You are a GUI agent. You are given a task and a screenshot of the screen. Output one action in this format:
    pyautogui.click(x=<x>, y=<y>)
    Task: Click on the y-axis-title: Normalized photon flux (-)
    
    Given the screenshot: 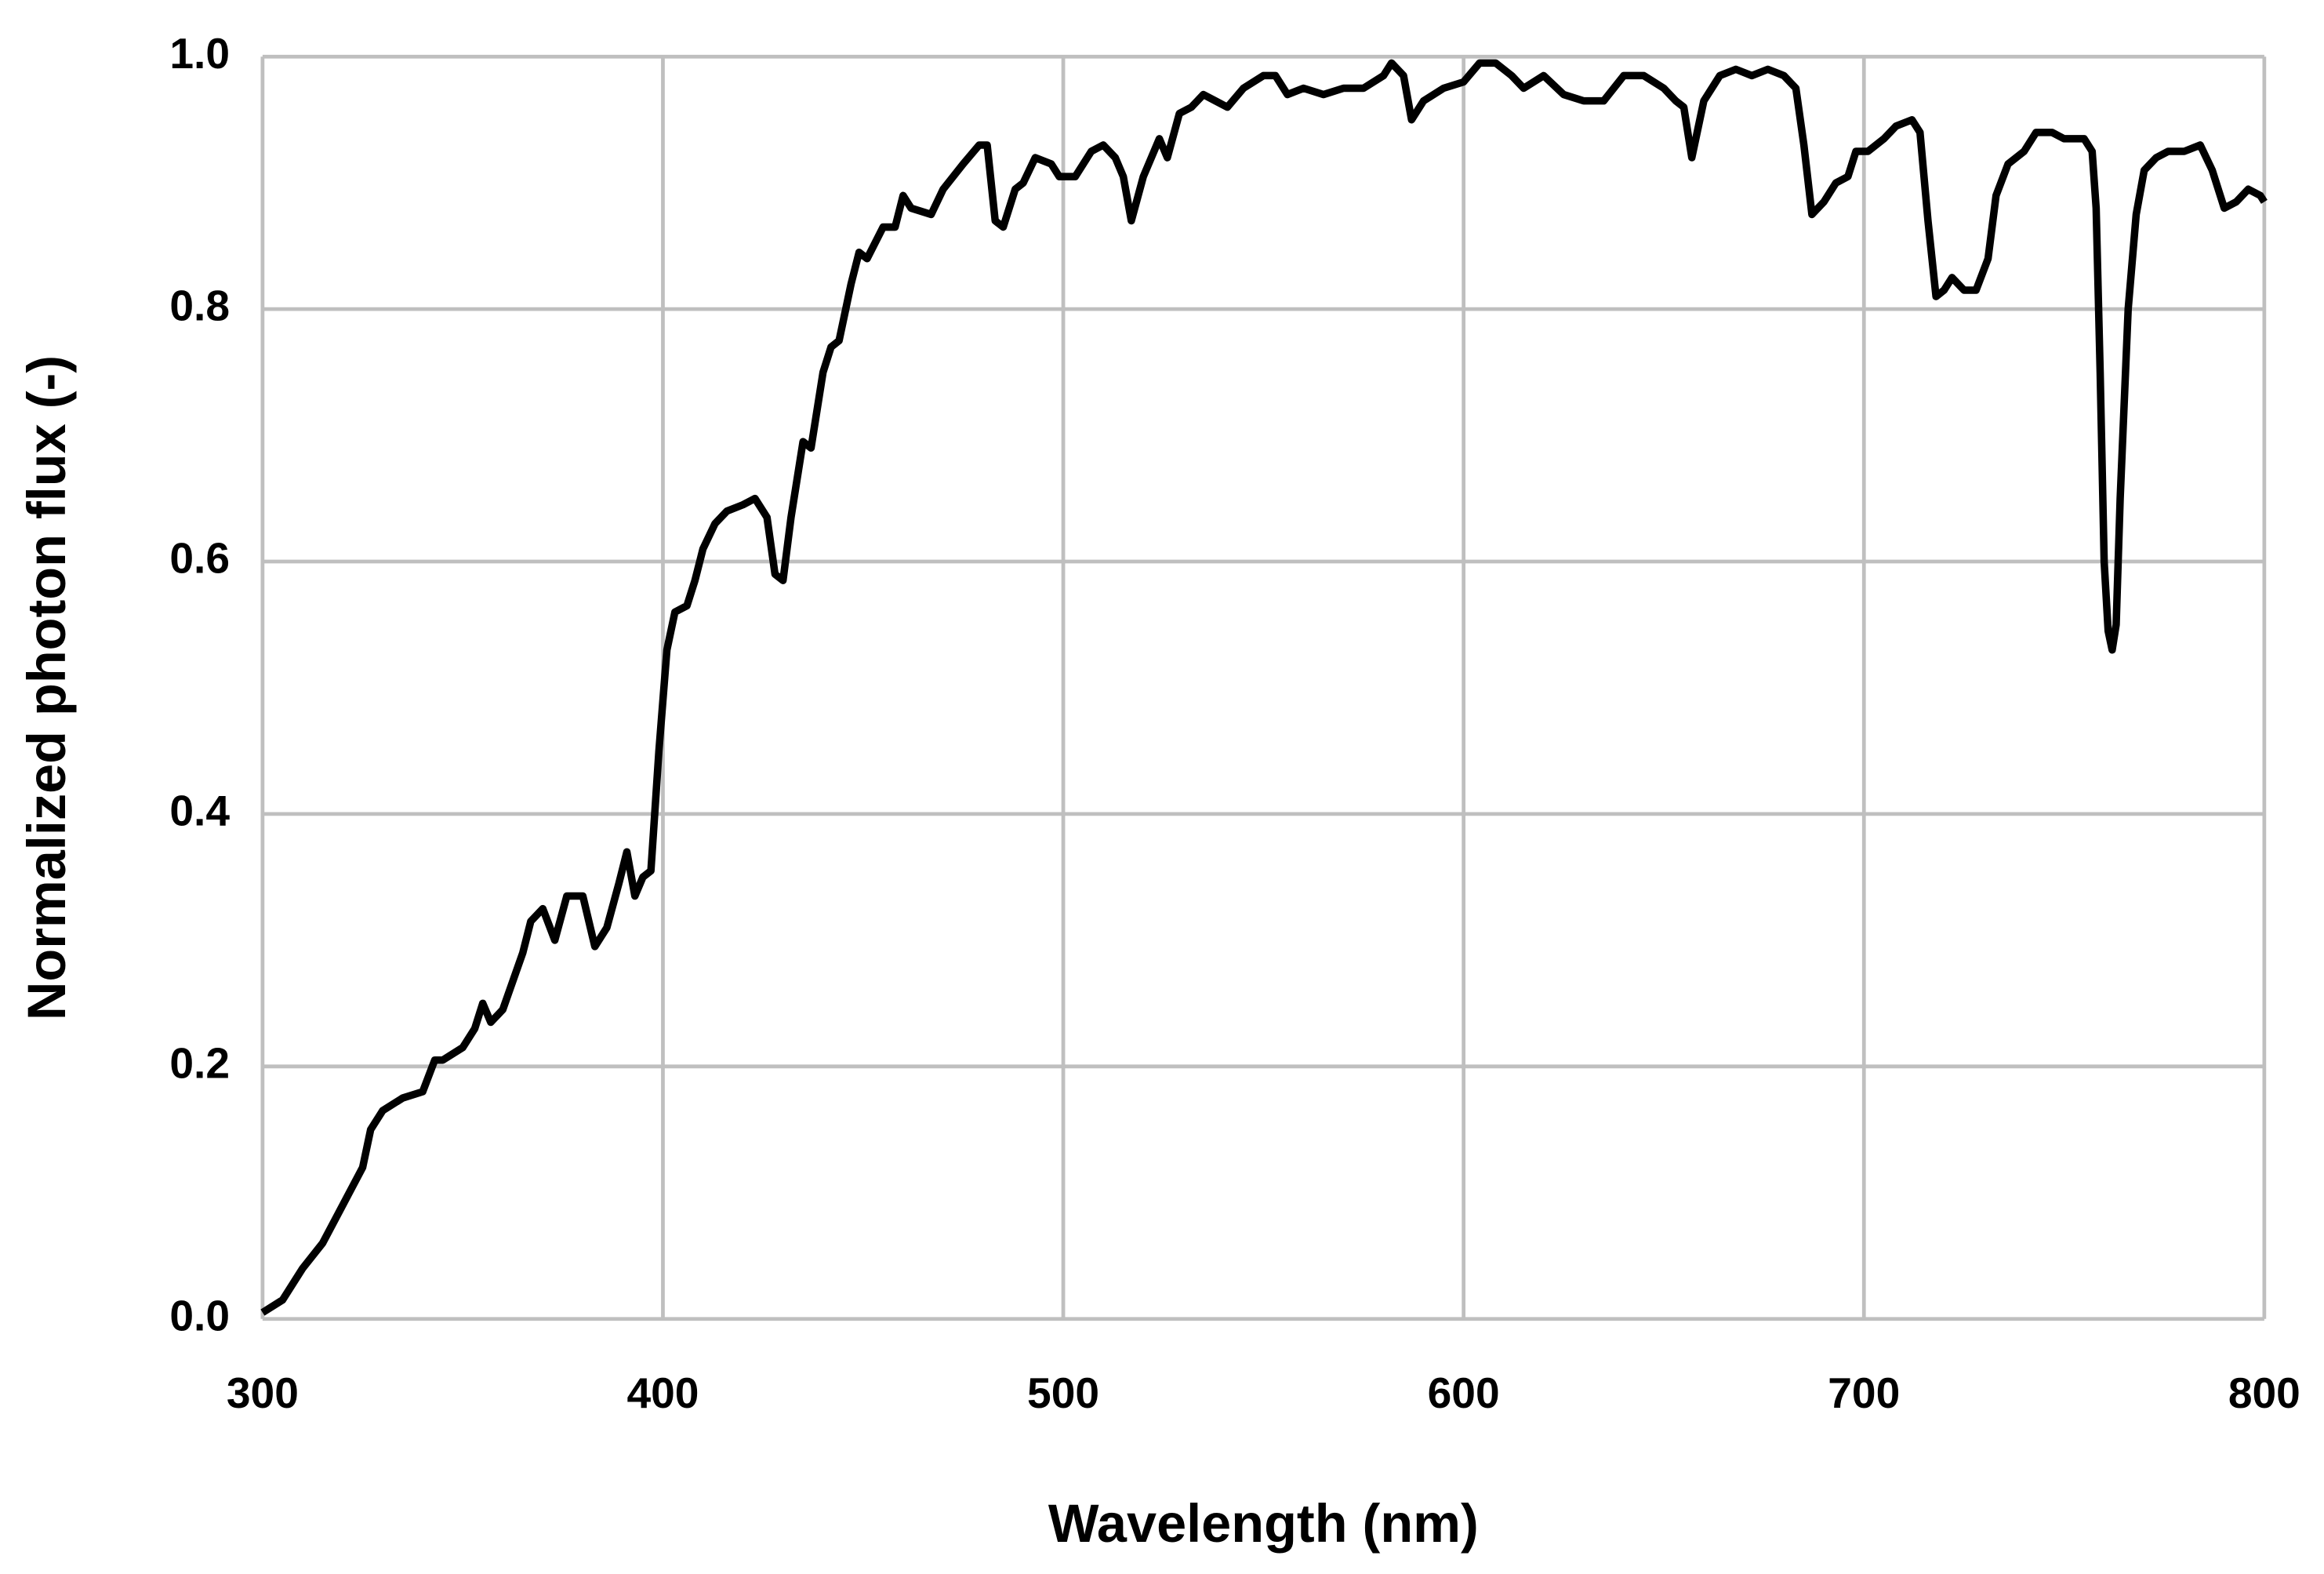 What is the action you would take?
    pyautogui.click(x=46, y=688)
    